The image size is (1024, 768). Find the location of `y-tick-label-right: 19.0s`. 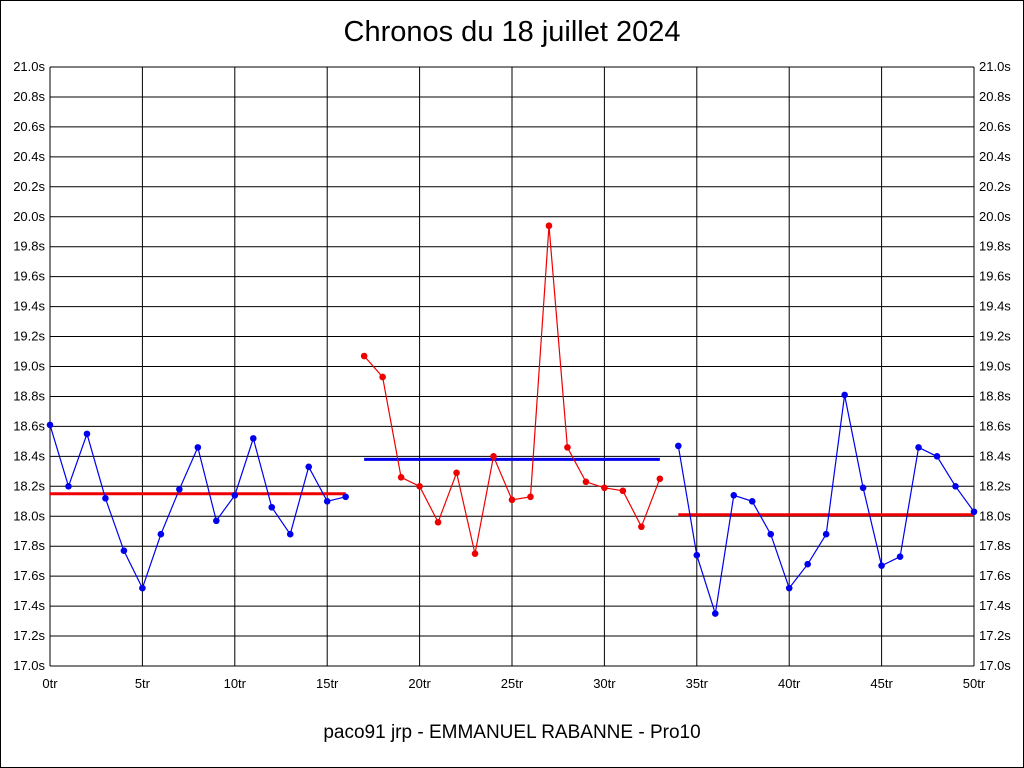

y-tick-label-right: 19.0s is located at coordinates (995, 366).